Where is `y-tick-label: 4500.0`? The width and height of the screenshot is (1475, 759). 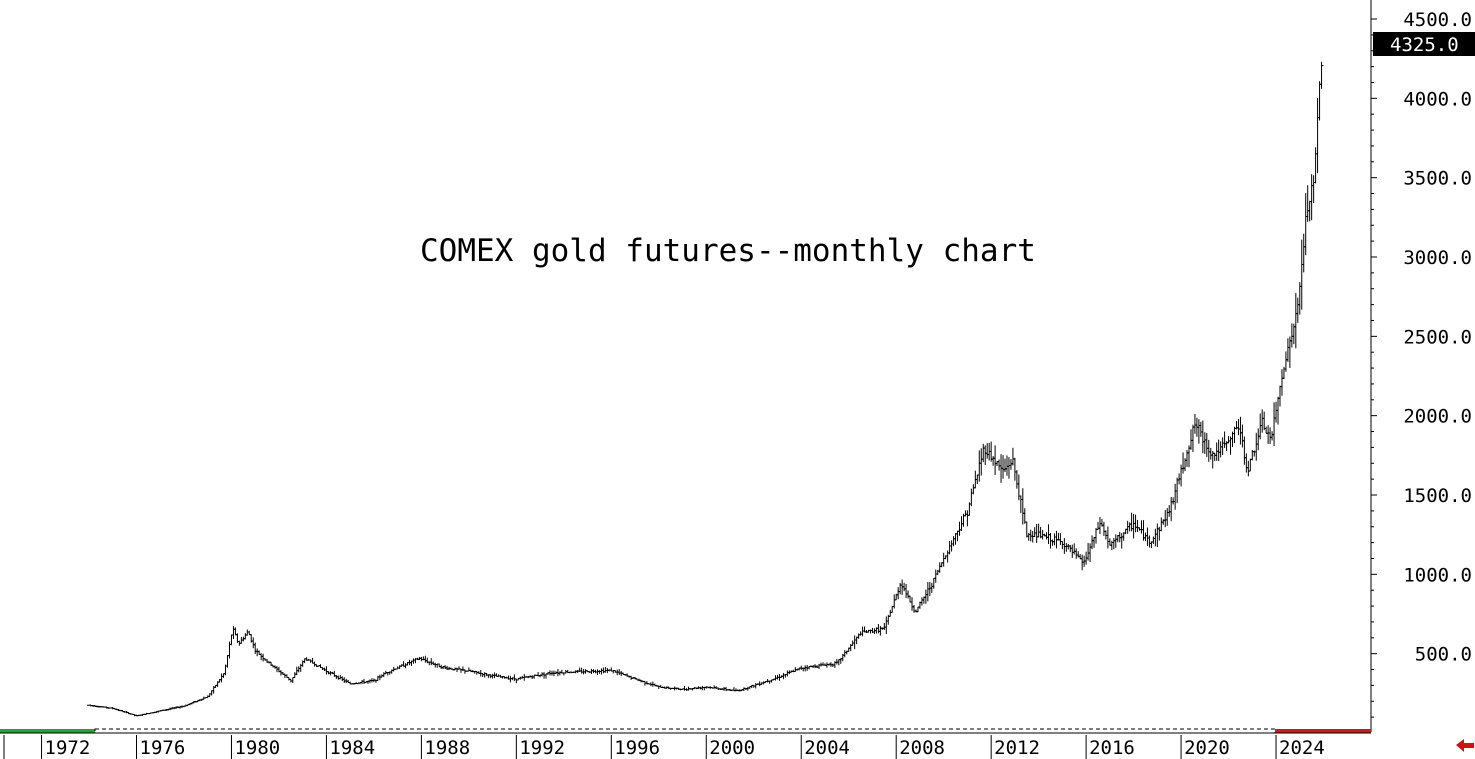
y-tick-label: 4500.0 is located at coordinates (1437, 20).